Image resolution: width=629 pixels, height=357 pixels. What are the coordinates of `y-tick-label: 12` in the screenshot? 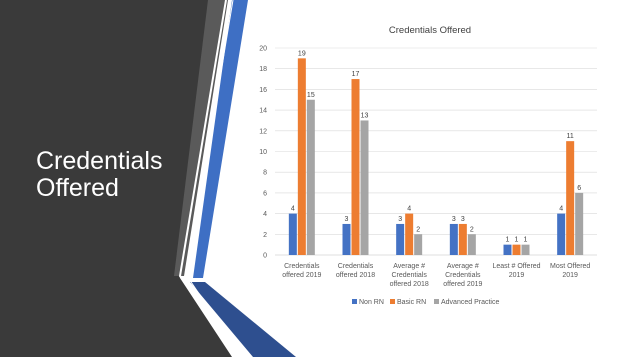 It's located at (263, 131).